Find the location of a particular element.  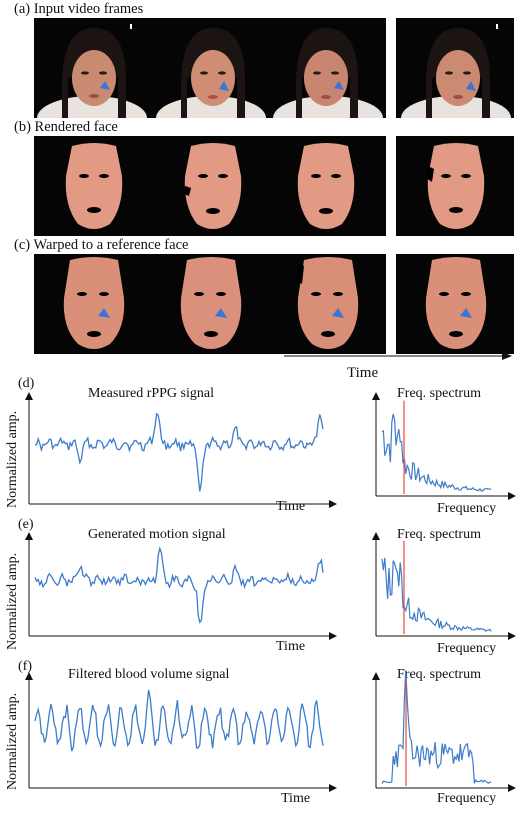

signal-plot-f is located at coordinates (181, 732).